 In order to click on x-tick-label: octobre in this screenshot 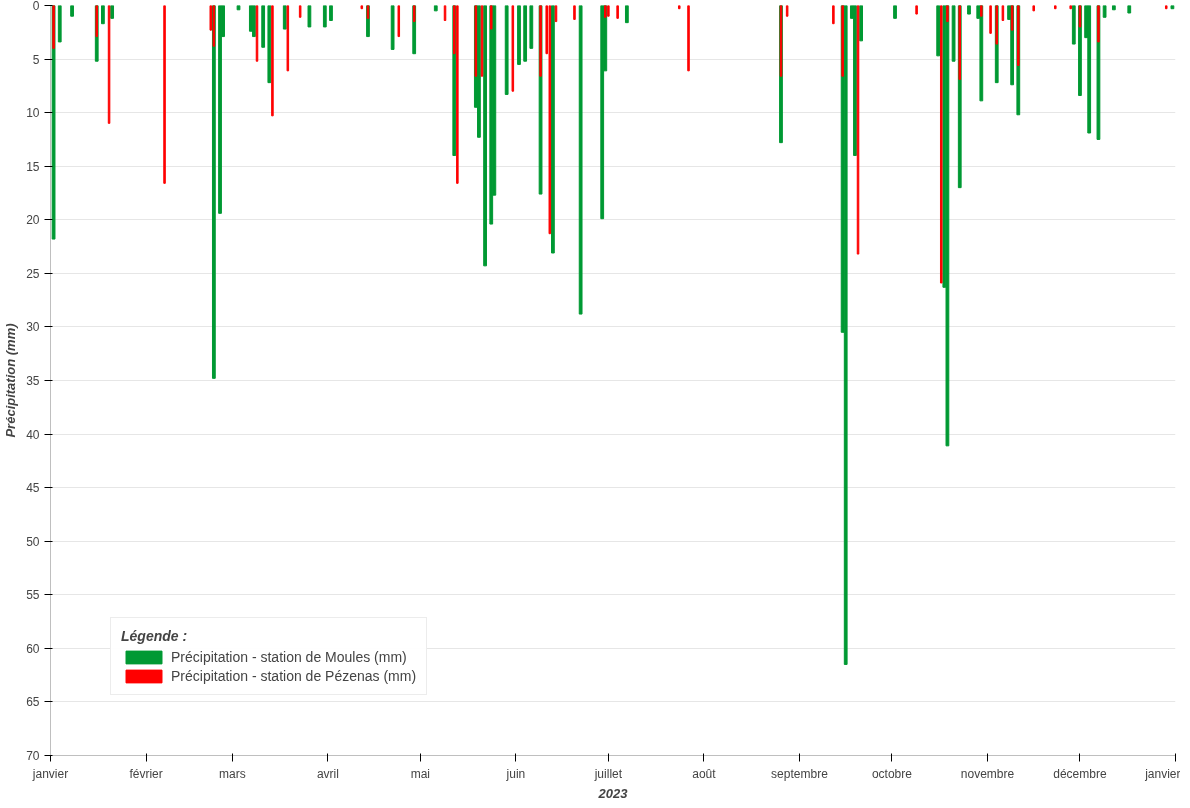, I will do `click(892, 773)`.